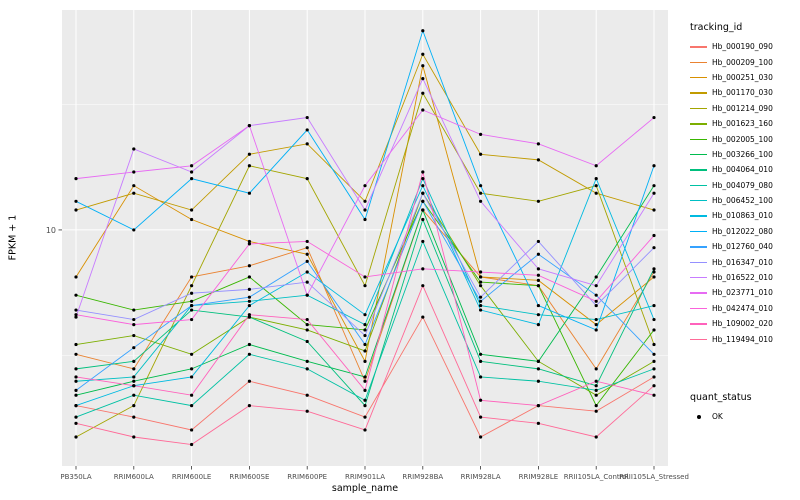 This screenshot has height=500, width=800. What do you see at coordinates (698, 416) in the screenshot?
I see `legend-key-point-icon` at bounding box center [698, 416].